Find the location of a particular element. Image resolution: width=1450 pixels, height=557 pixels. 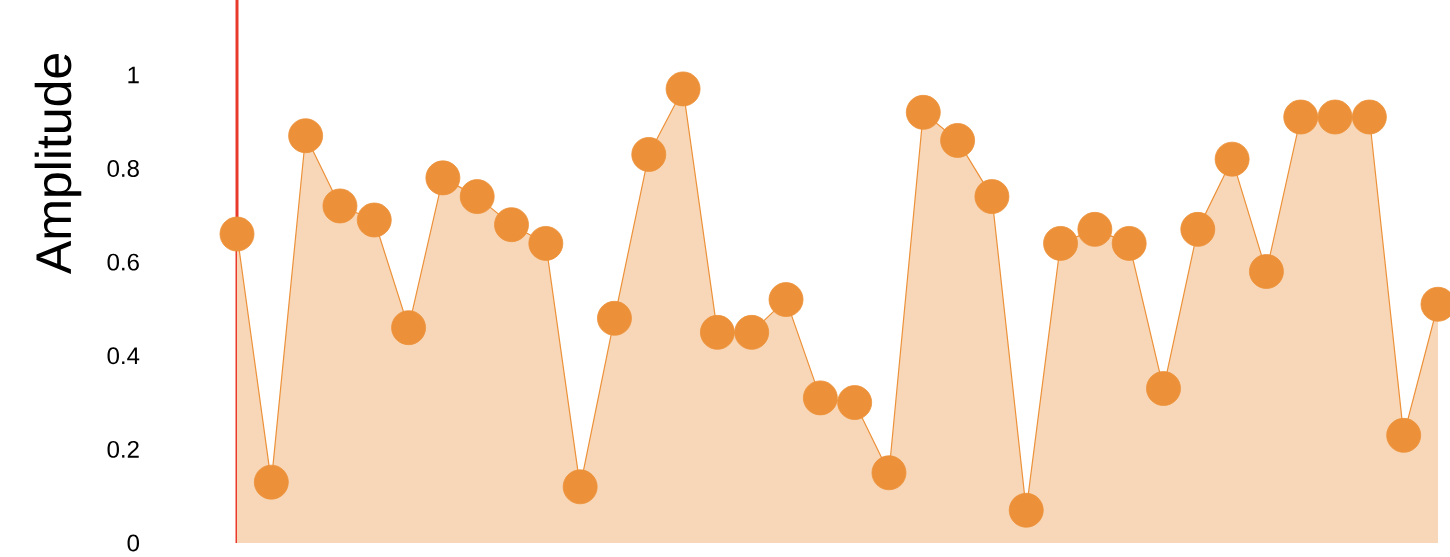

y-tick-label: 0.6 is located at coordinates (123, 262).